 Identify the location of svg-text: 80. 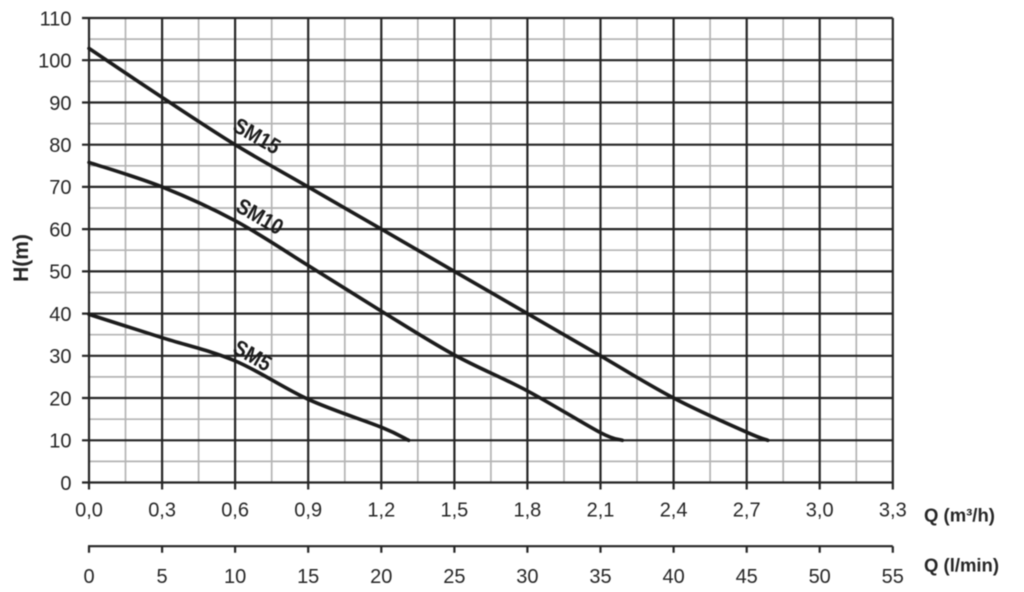
(60, 146).